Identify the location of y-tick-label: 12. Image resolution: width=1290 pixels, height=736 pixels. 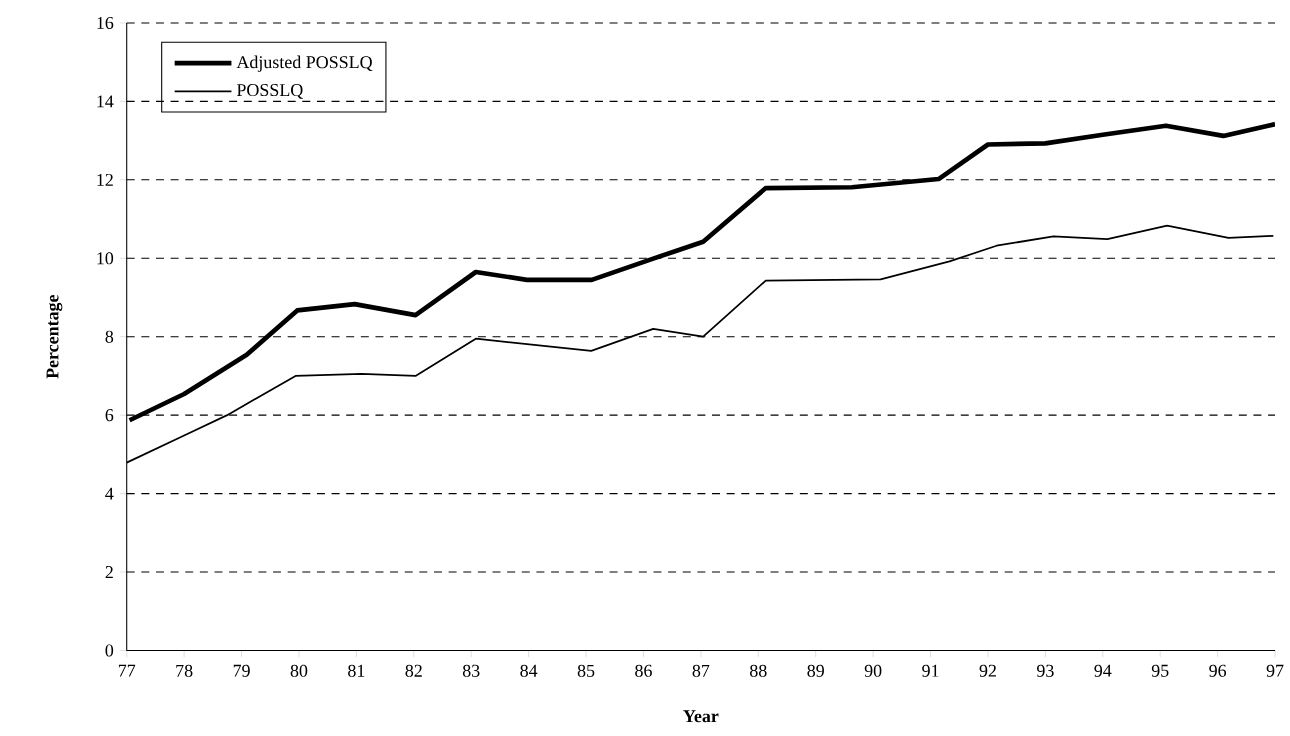
(105, 179).